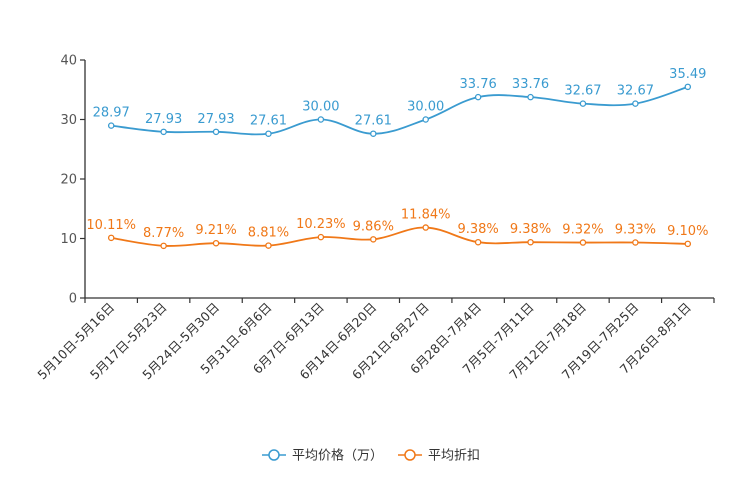 The image size is (744, 496). What do you see at coordinates (687, 231) in the screenshot?
I see `data-label: 9.10%` at bounding box center [687, 231].